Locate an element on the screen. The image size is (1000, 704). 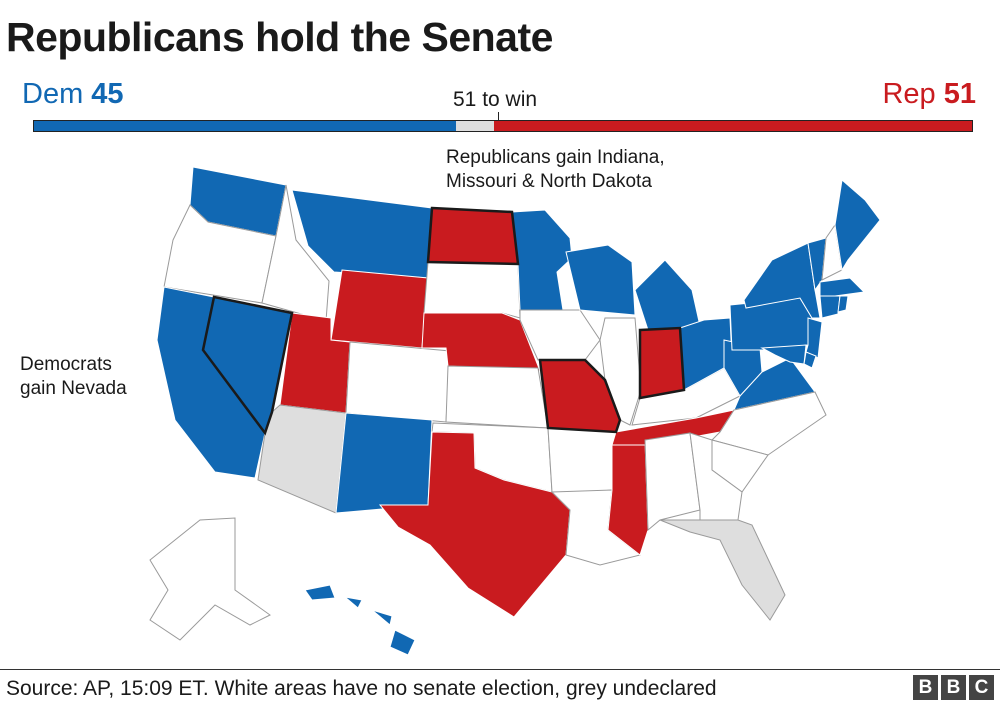
state-in is located at coordinates (662, 363).